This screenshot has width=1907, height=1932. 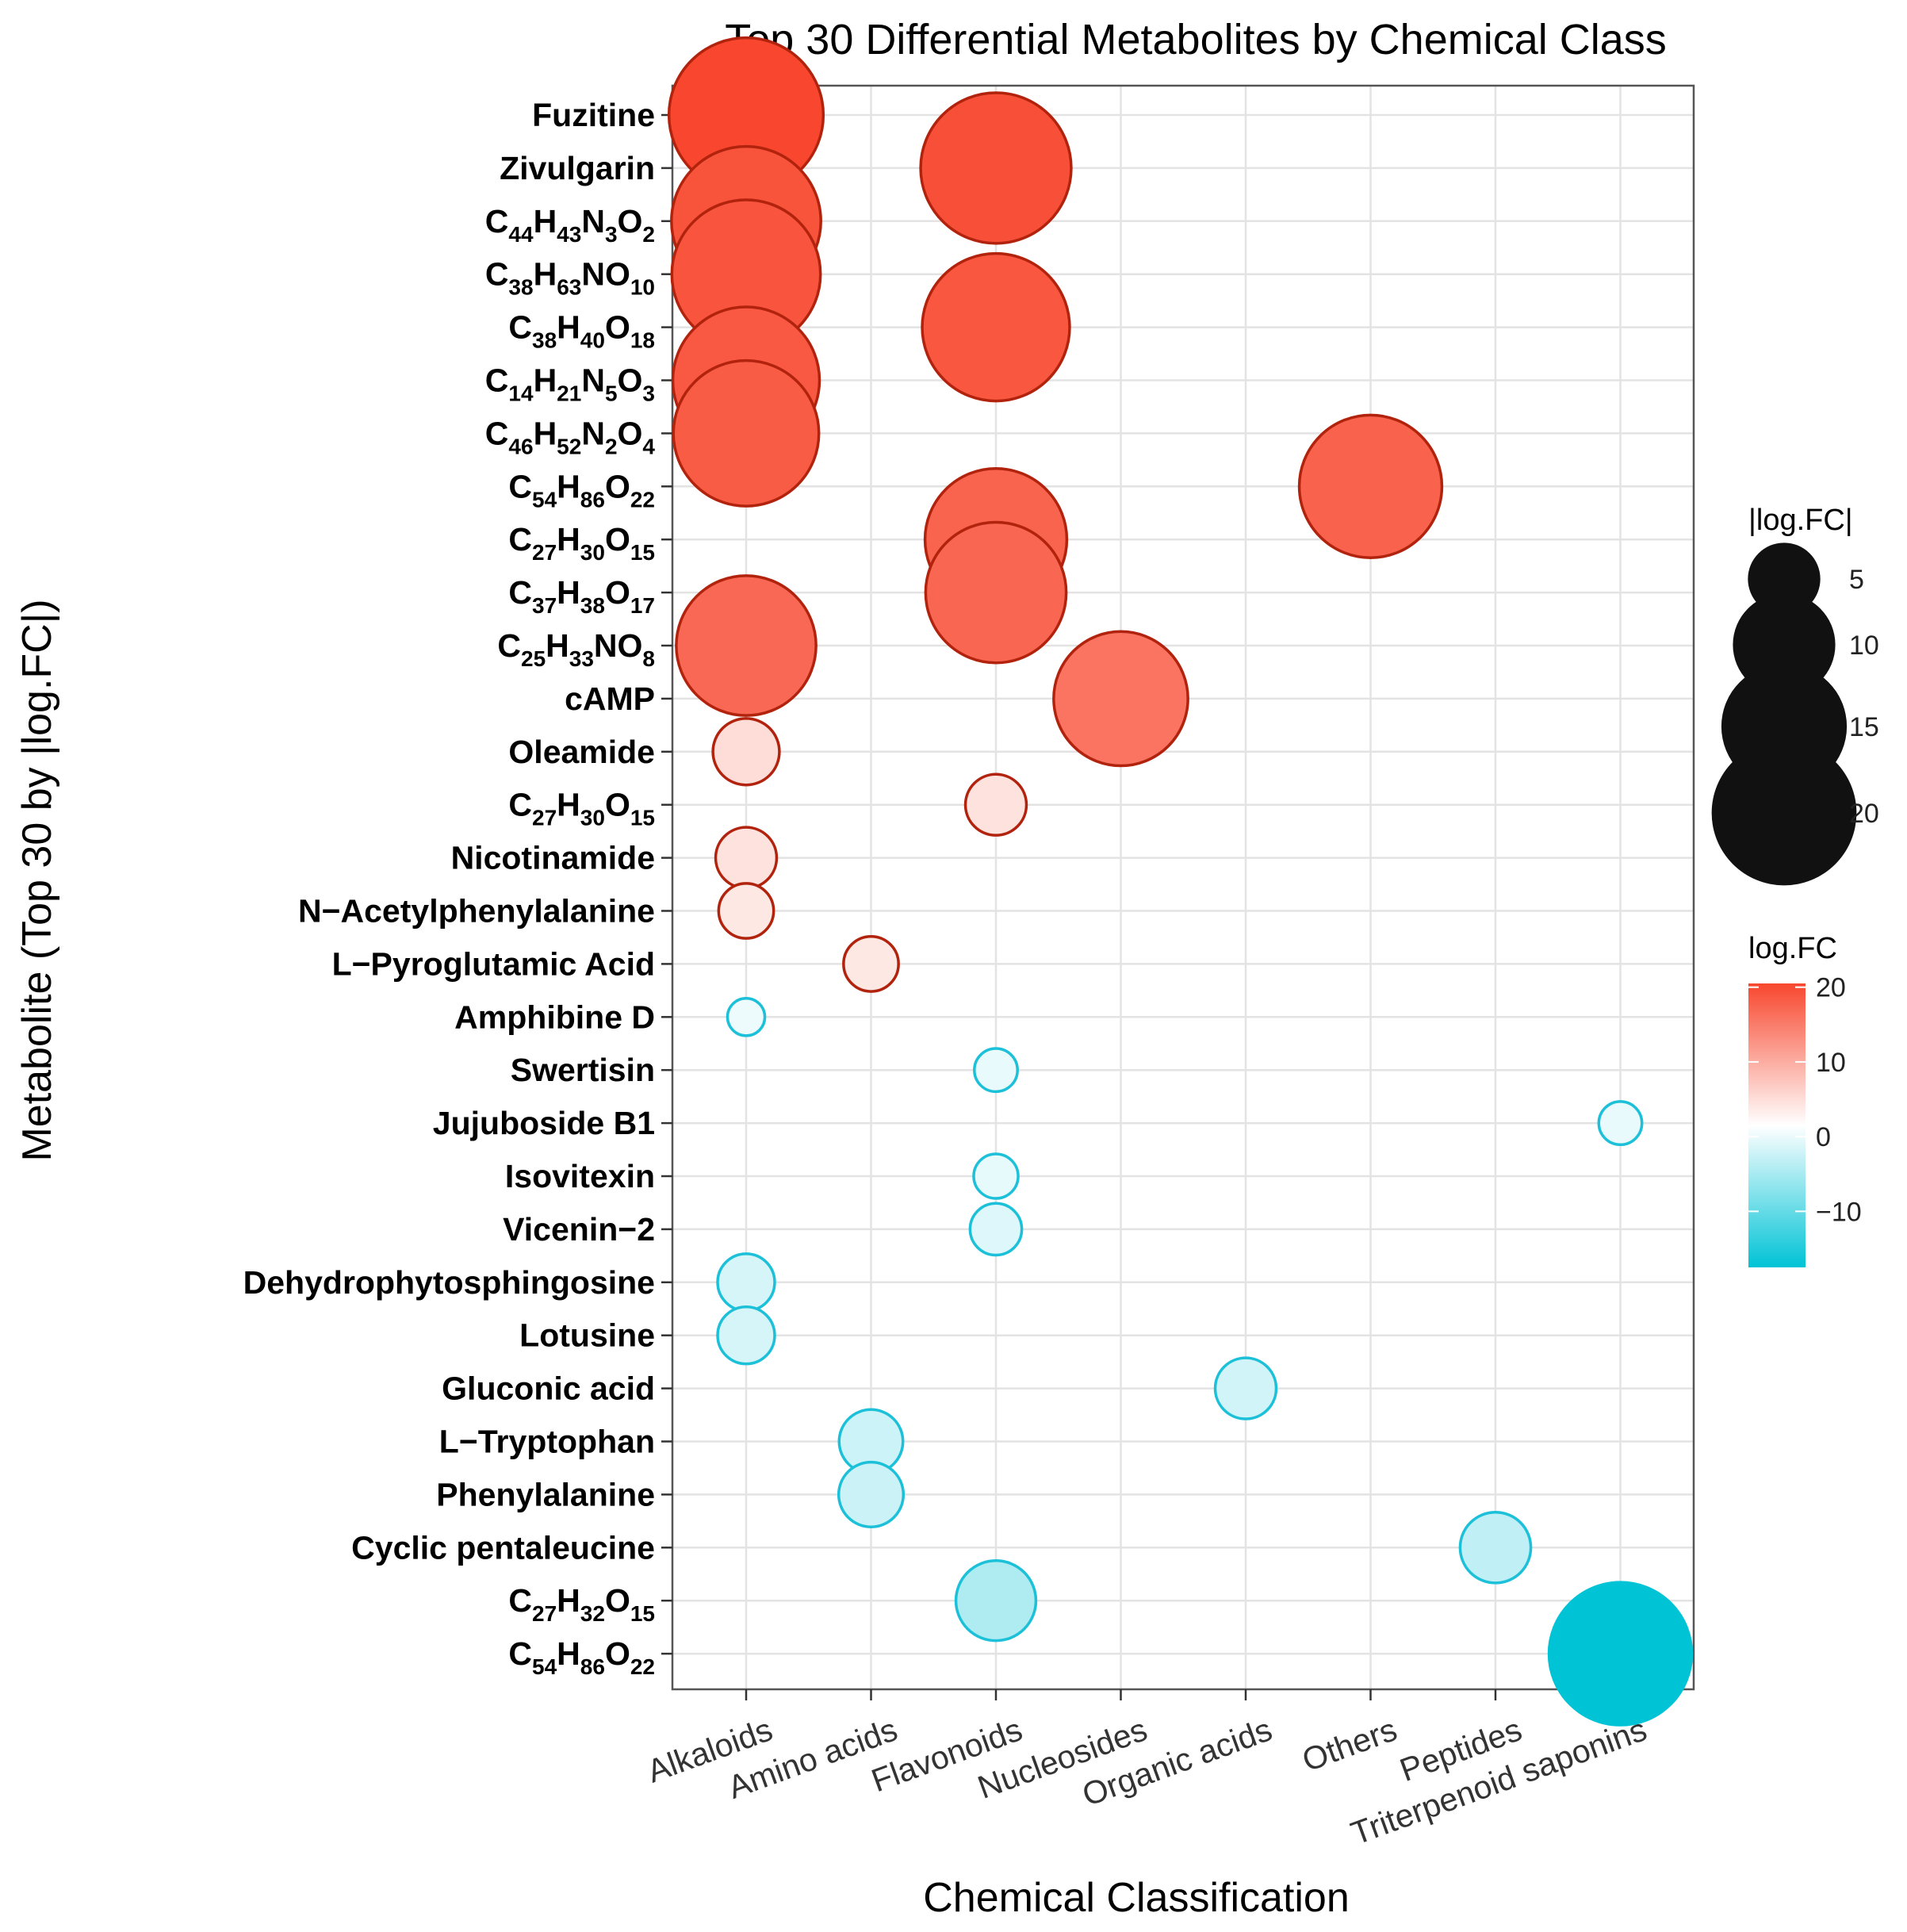 What do you see at coordinates (570, 437) in the screenshot?
I see `y-tick-label: C46​H52​N2​O4​` at bounding box center [570, 437].